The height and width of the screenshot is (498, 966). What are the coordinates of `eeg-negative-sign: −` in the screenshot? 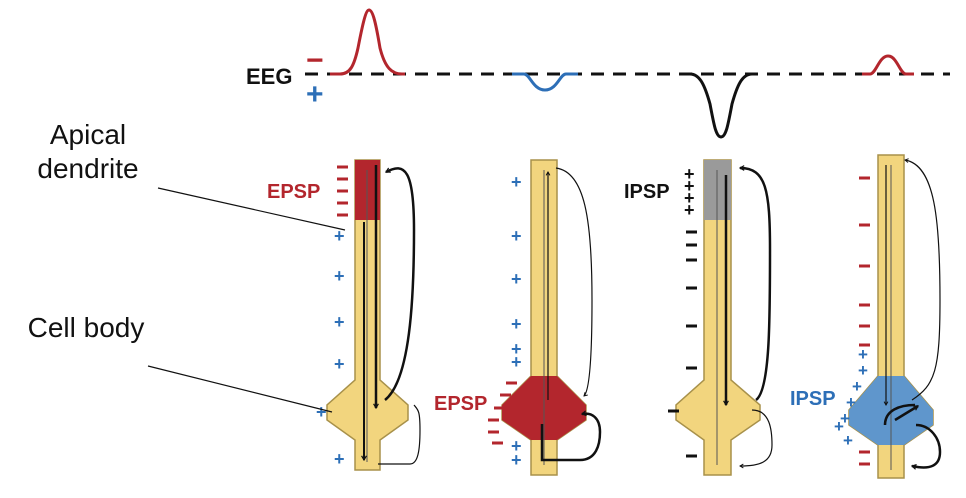 It's located at (315, 60).